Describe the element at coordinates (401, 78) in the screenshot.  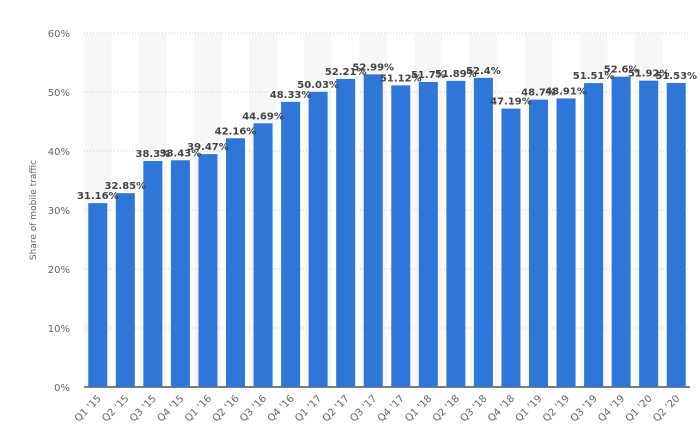
I see `data-label: 51.12%` at that location.